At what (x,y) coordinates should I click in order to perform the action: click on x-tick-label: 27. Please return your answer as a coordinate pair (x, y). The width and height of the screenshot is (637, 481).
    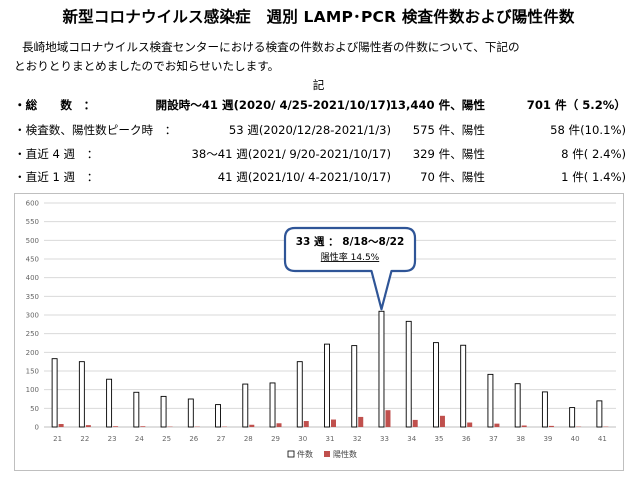
    Looking at the image, I should click on (221, 439).